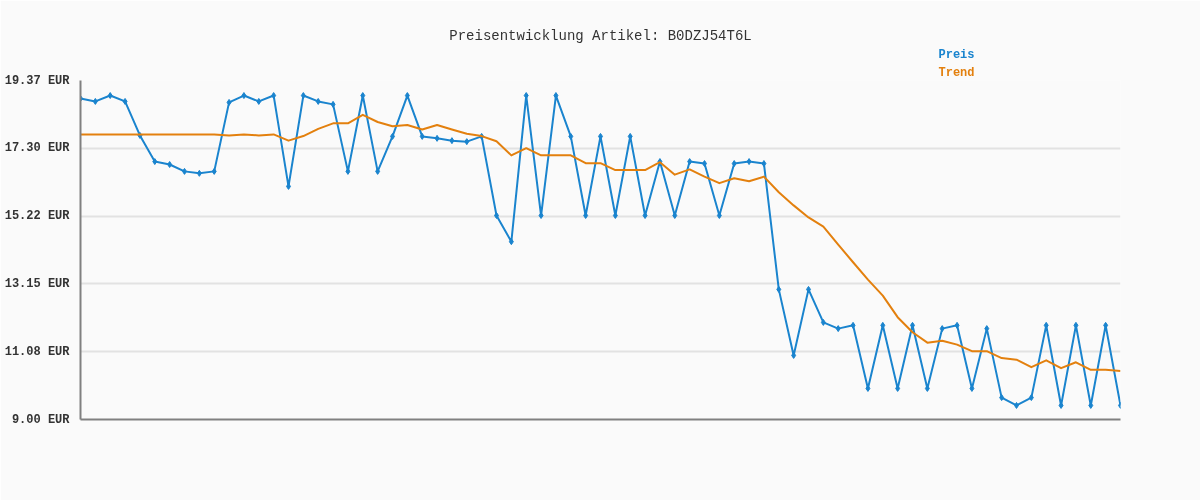 The image size is (1200, 500). Describe the element at coordinates (600, 35) in the screenshot. I see `chart-title: Preisentwicklung Artikel: B0DZJ54T6L` at that location.